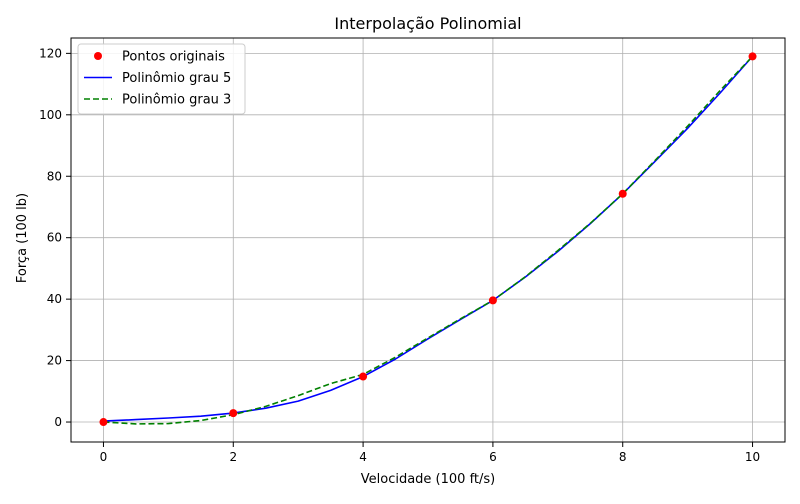 The width and height of the screenshot is (800, 504). Describe the element at coordinates (22, 238) in the screenshot. I see `y-axis-label: Força (100 lb)` at that location.